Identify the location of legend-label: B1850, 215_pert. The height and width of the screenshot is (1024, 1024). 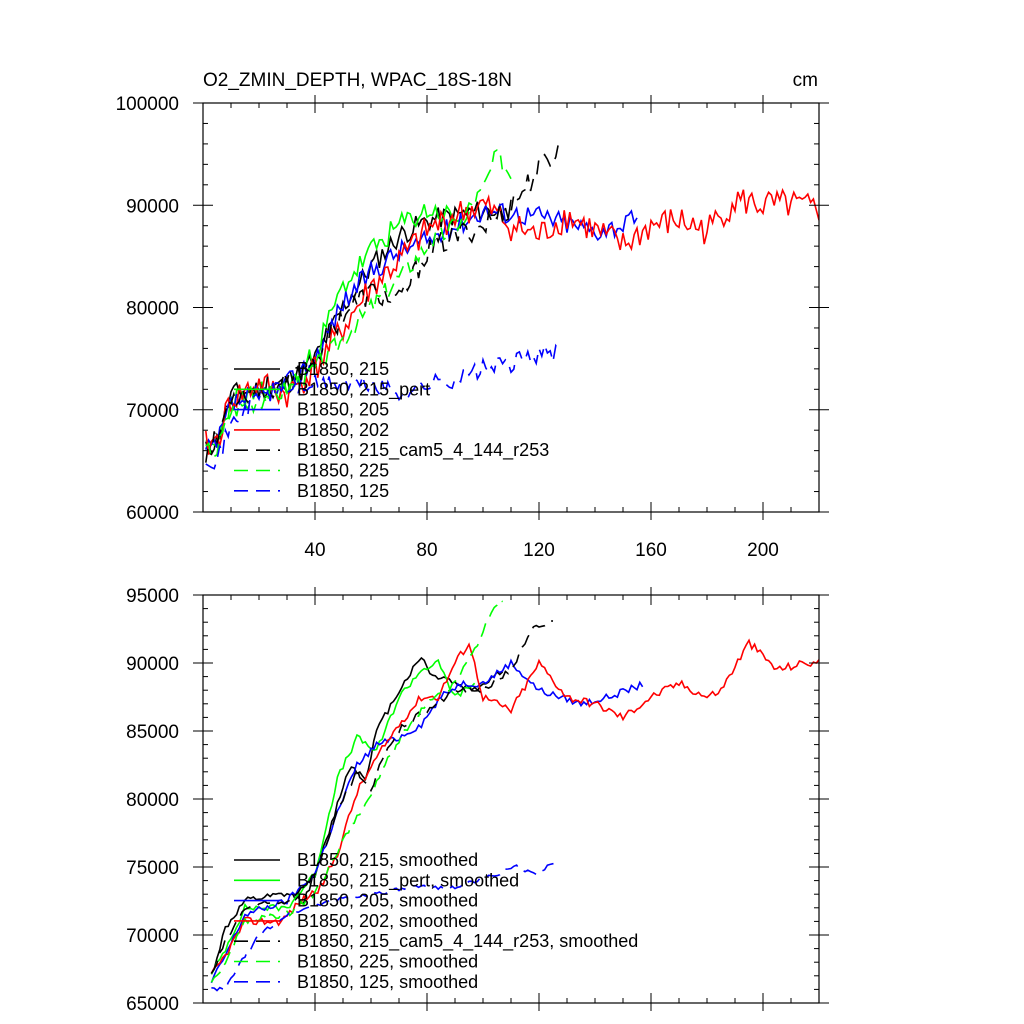
(363, 389).